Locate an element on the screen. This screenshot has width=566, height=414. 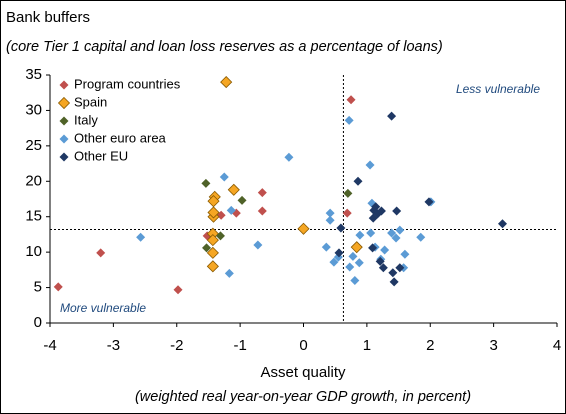
x-axis-label: Asset quality is located at coordinates (303, 372).